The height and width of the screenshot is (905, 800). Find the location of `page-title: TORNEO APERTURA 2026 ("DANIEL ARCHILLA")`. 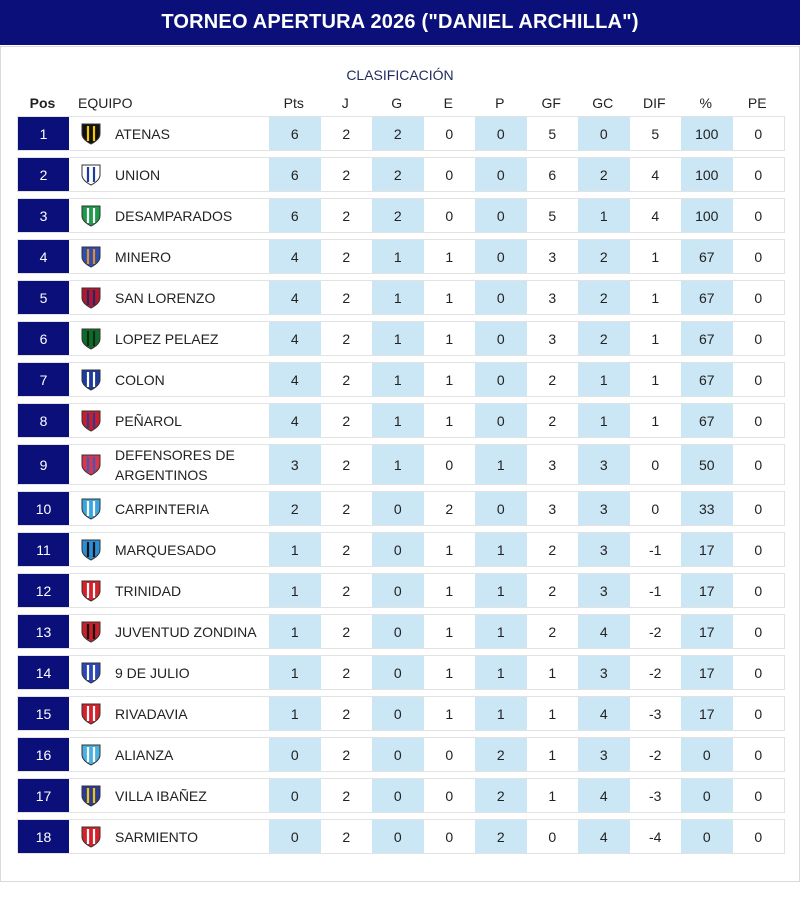

page-title: TORNEO APERTURA 2026 ("DANIEL ARCHILLA") is located at coordinates (400, 22).